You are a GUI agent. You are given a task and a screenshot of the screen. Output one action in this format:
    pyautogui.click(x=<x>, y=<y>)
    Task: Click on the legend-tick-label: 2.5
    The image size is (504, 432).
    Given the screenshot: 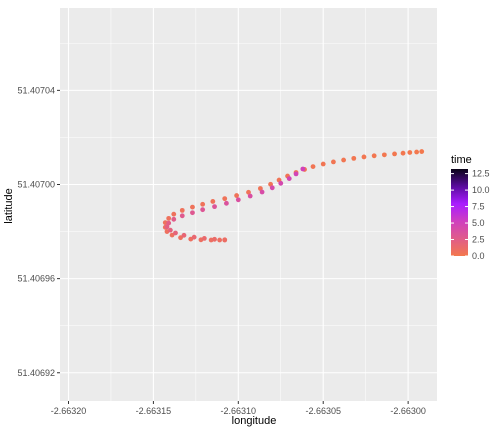 What is the action you would take?
    pyautogui.click(x=478, y=240)
    